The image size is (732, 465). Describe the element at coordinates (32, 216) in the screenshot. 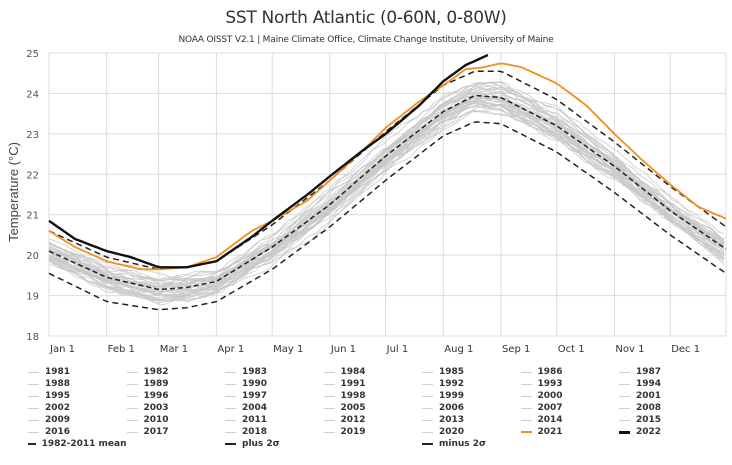

I see `y-tick-label: 21` at that location.